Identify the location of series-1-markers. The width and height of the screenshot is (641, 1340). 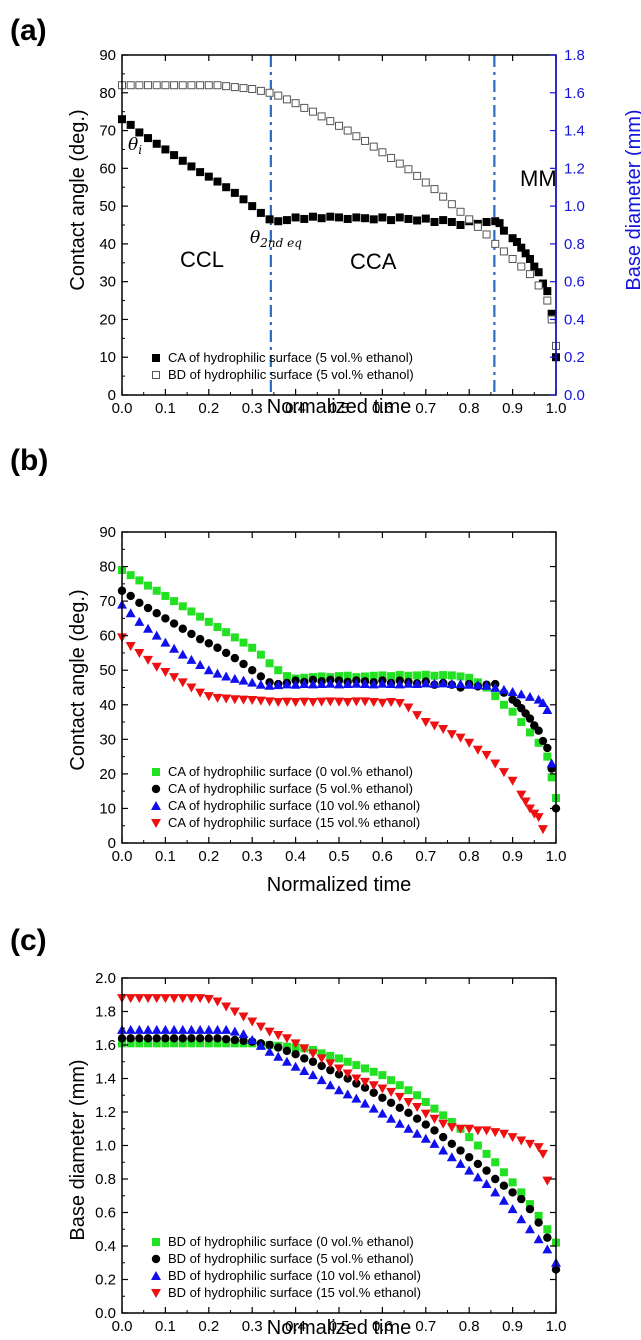
(339, 238).